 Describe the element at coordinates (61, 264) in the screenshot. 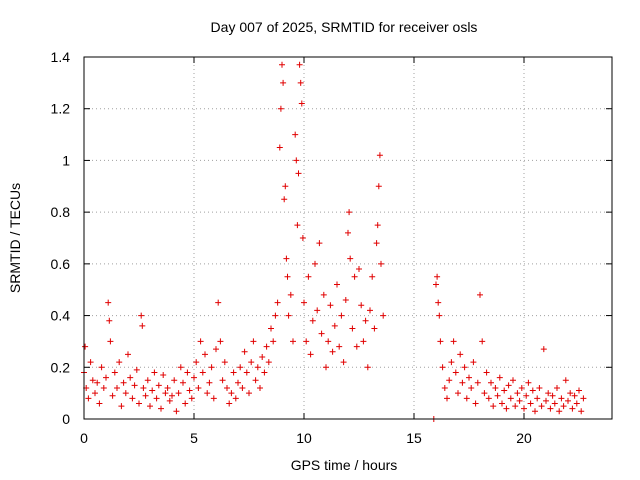

I see `y-tick-label: 0.6` at that location.